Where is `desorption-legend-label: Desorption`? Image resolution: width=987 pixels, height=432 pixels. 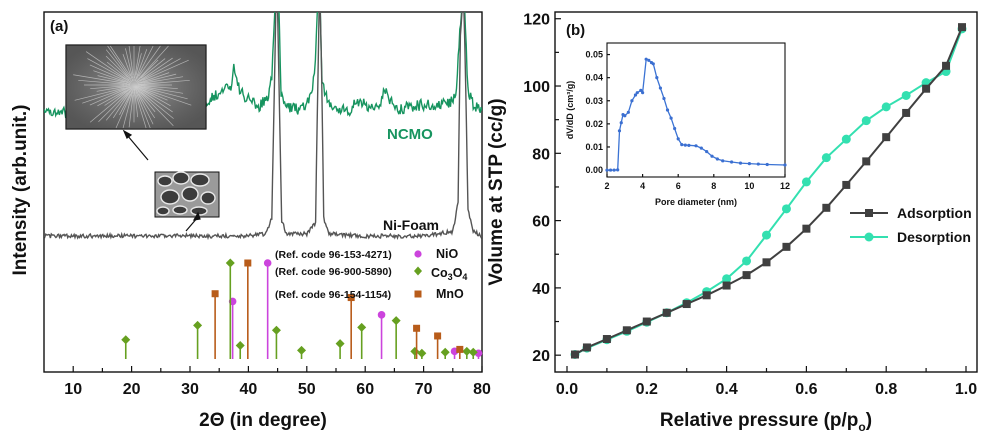
desorption-legend-label: Desorption is located at coordinates (934, 237).